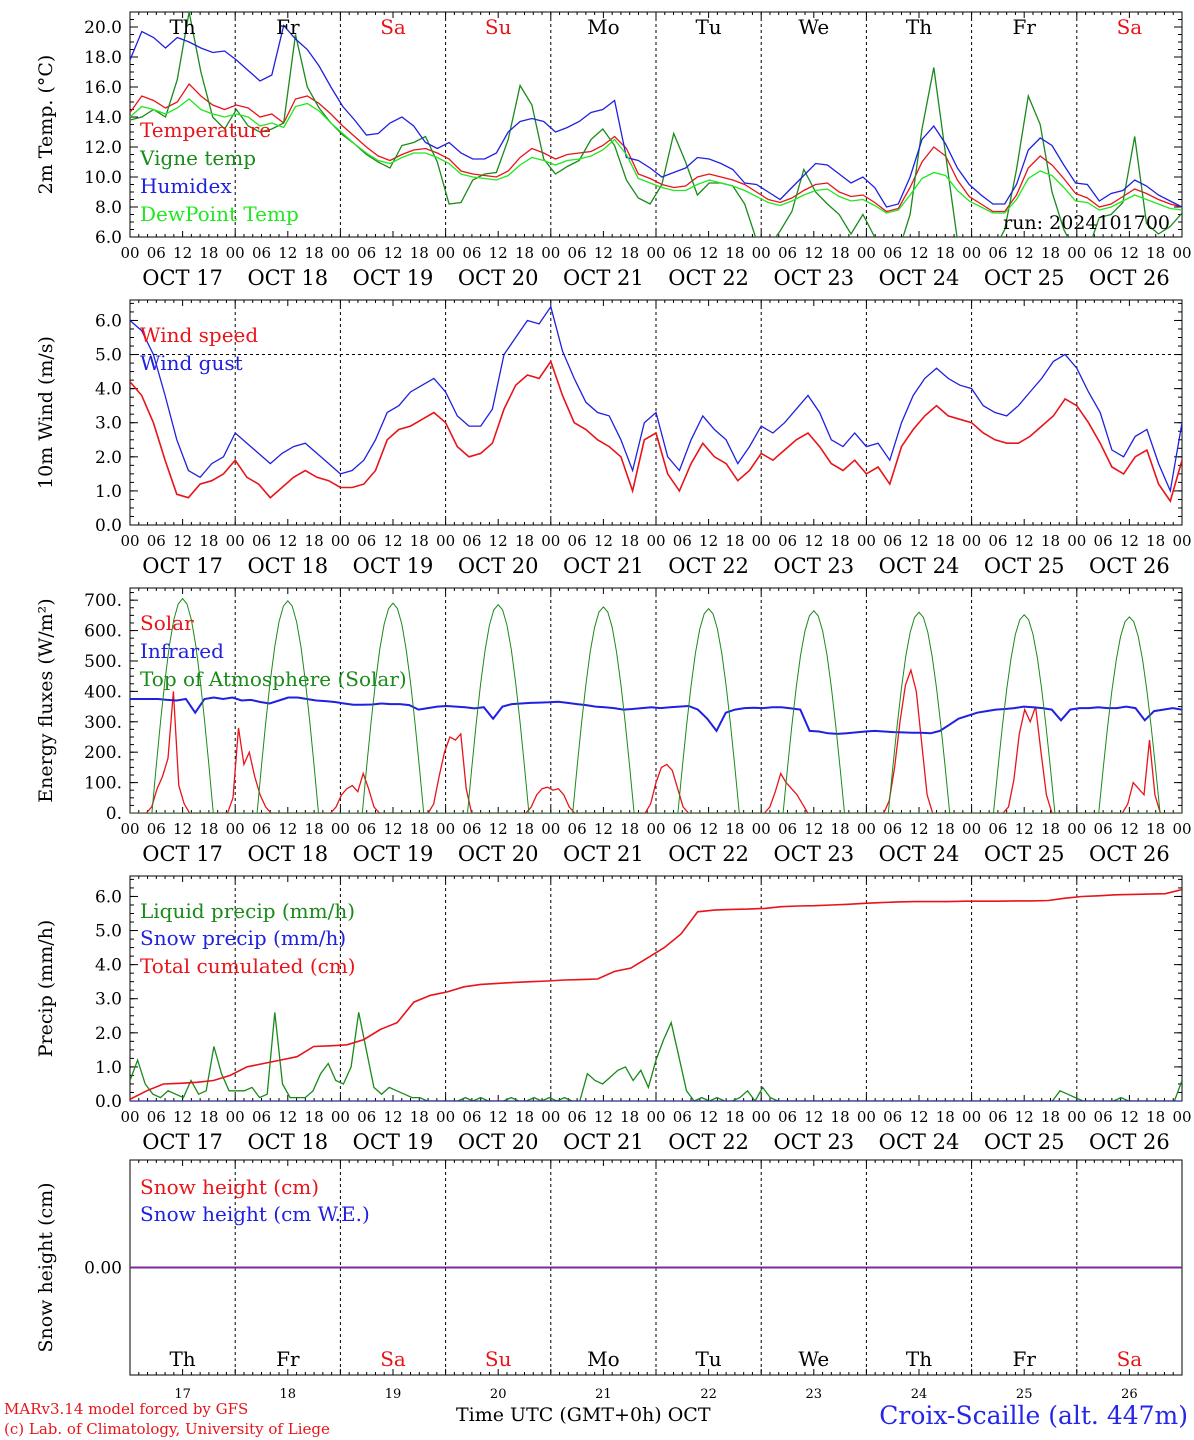  Describe the element at coordinates (813, 1142) in the screenshot. I see `date-label: OCT 23` at that location.